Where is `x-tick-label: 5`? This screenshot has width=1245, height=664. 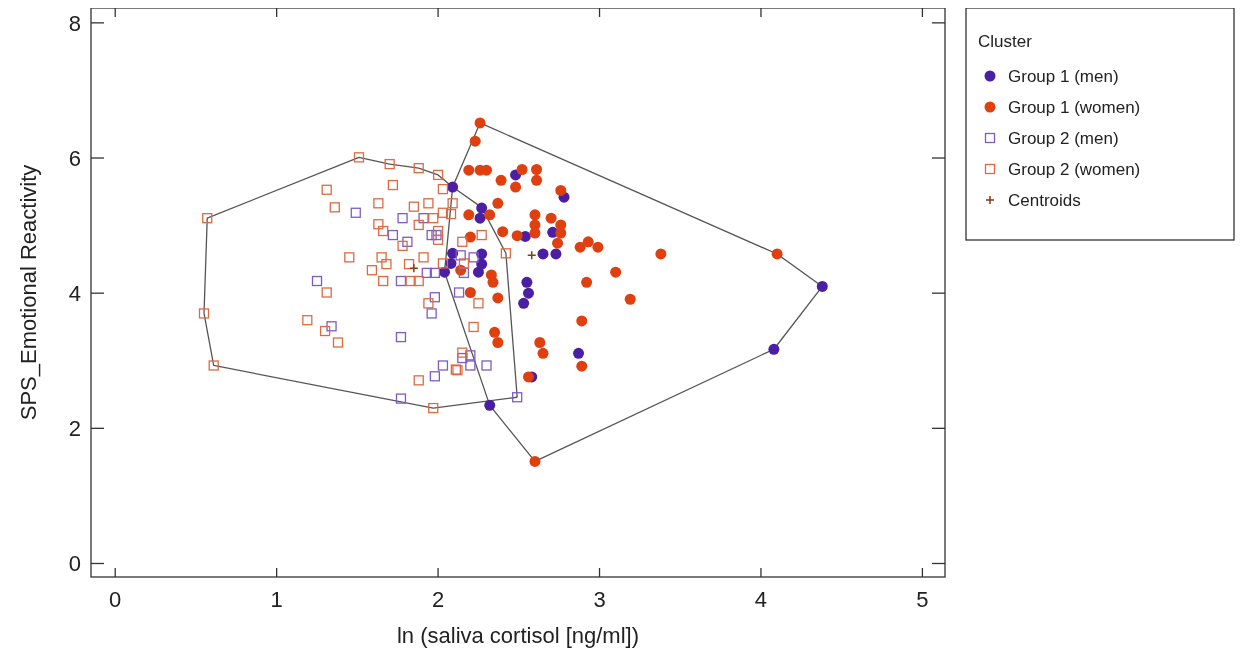 x-tick-label: 5 is located at coordinates (922, 599).